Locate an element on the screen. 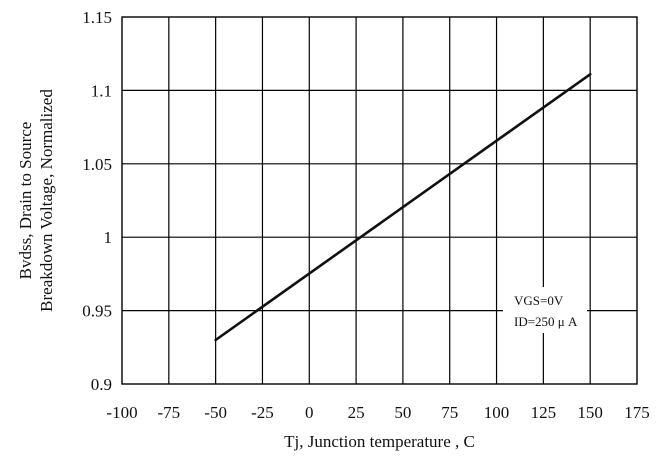  x-tick-label: -50 is located at coordinates (215, 412).